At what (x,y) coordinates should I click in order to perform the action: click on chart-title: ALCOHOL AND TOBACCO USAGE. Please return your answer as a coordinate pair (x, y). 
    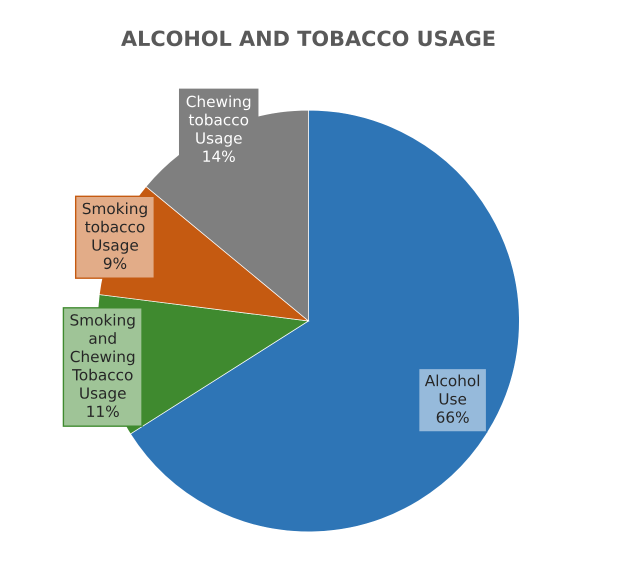
    Looking at the image, I should click on (307, 38).